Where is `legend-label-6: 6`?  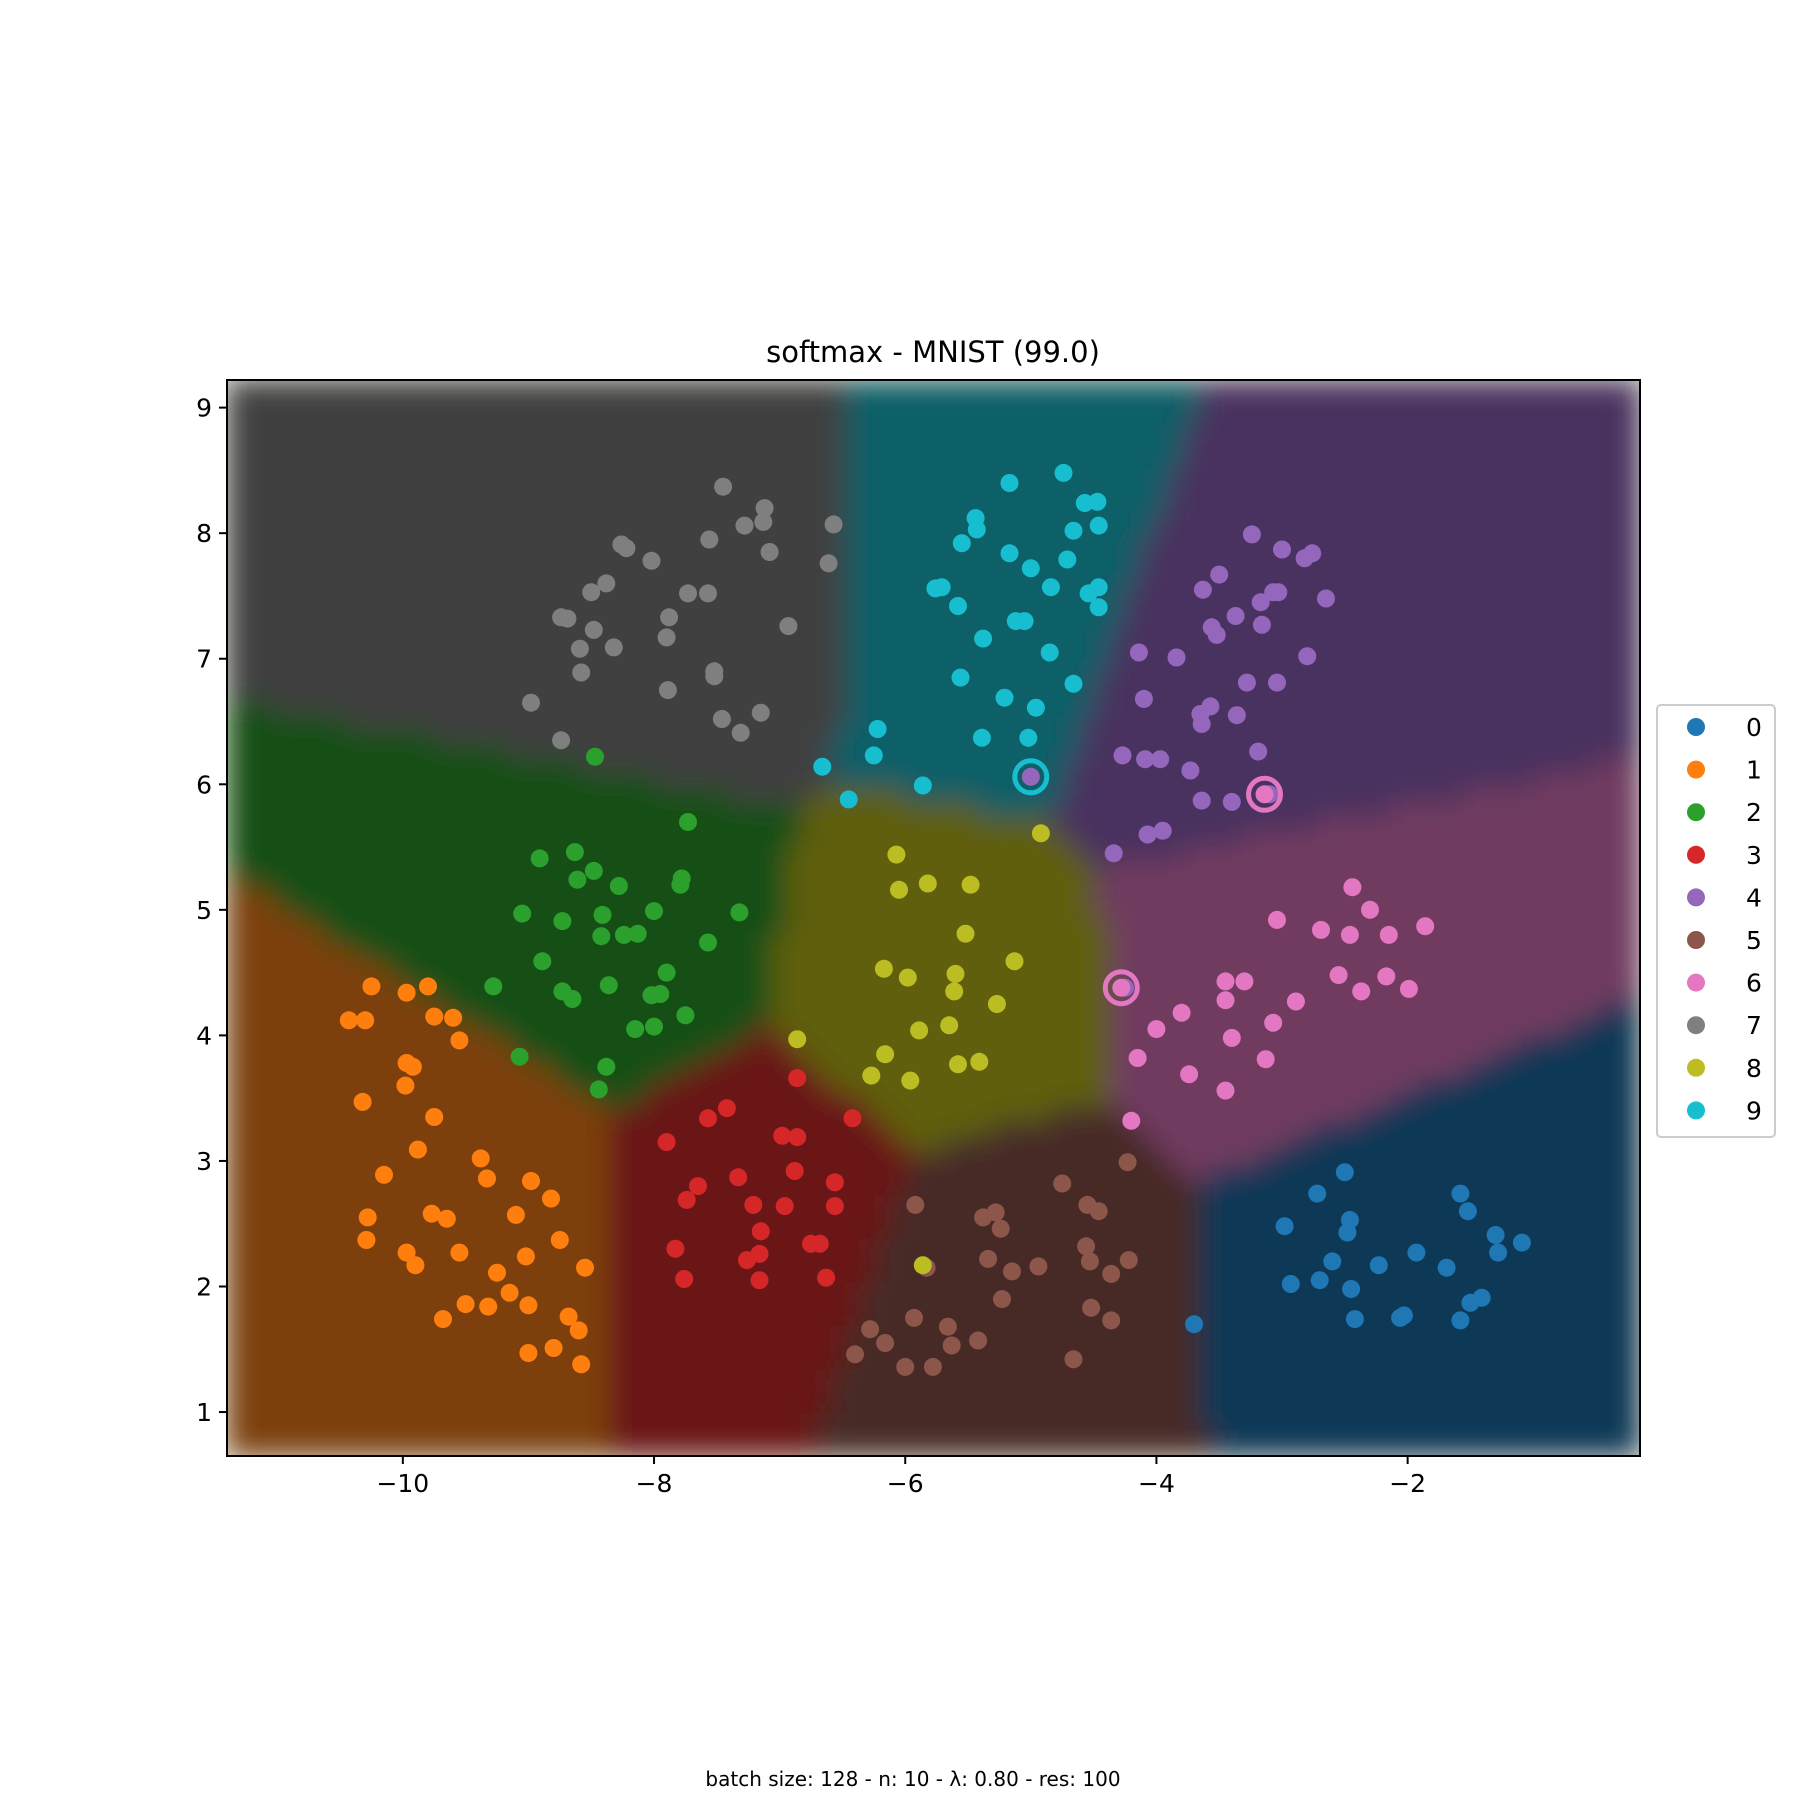
legend-label-6: 6 is located at coordinates (1754, 983).